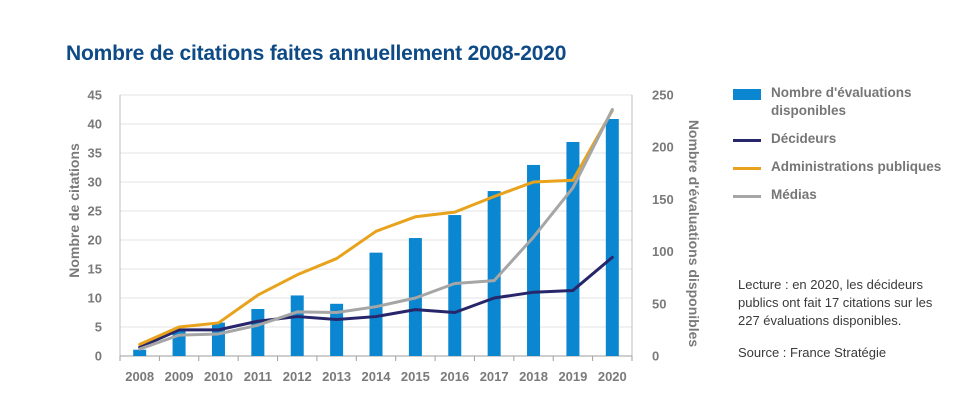  Describe the element at coordinates (856, 166) in the screenshot. I see `legend-label-administrations: Administrations publiques` at that location.